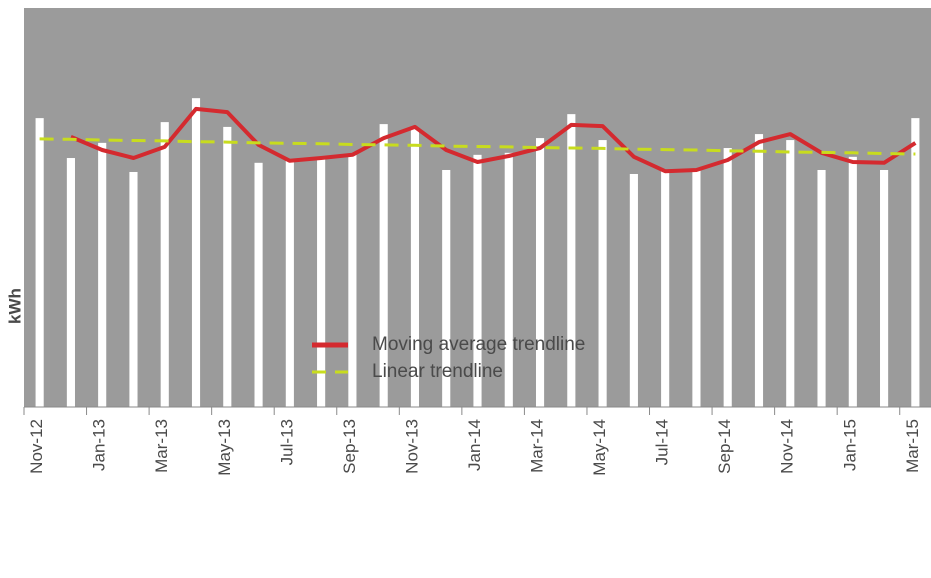  Describe the element at coordinates (161, 446) in the screenshot. I see `x-tick-label: Mar-13` at that location.